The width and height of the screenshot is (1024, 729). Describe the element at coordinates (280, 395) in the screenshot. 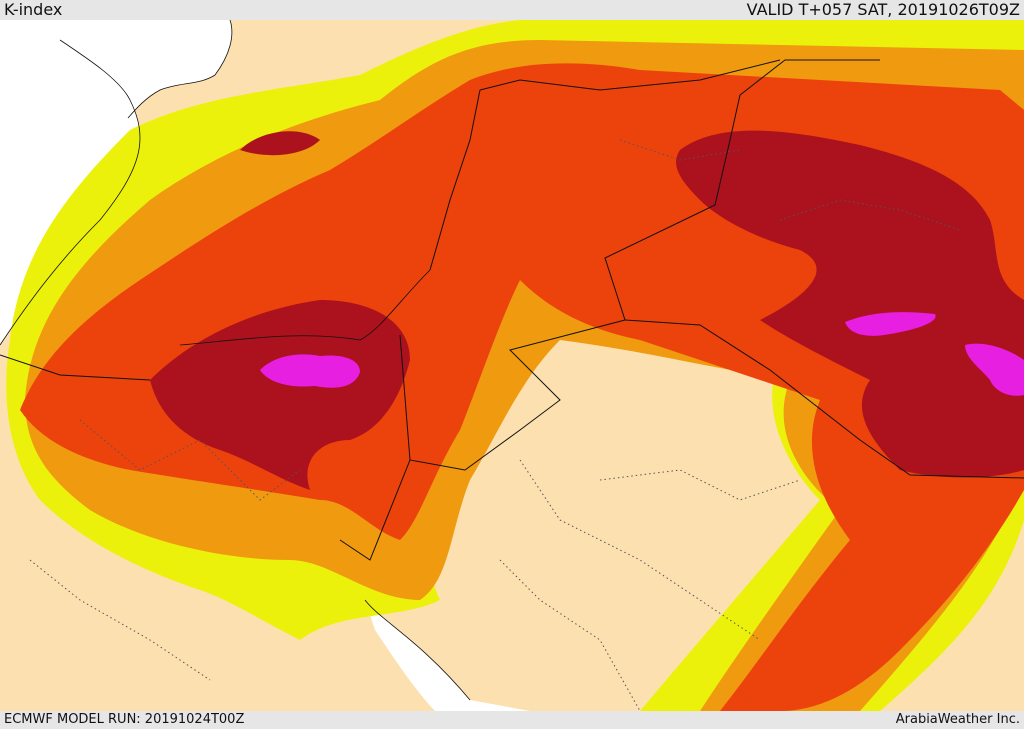

I see `k-index-level-4-egypt` at that location.